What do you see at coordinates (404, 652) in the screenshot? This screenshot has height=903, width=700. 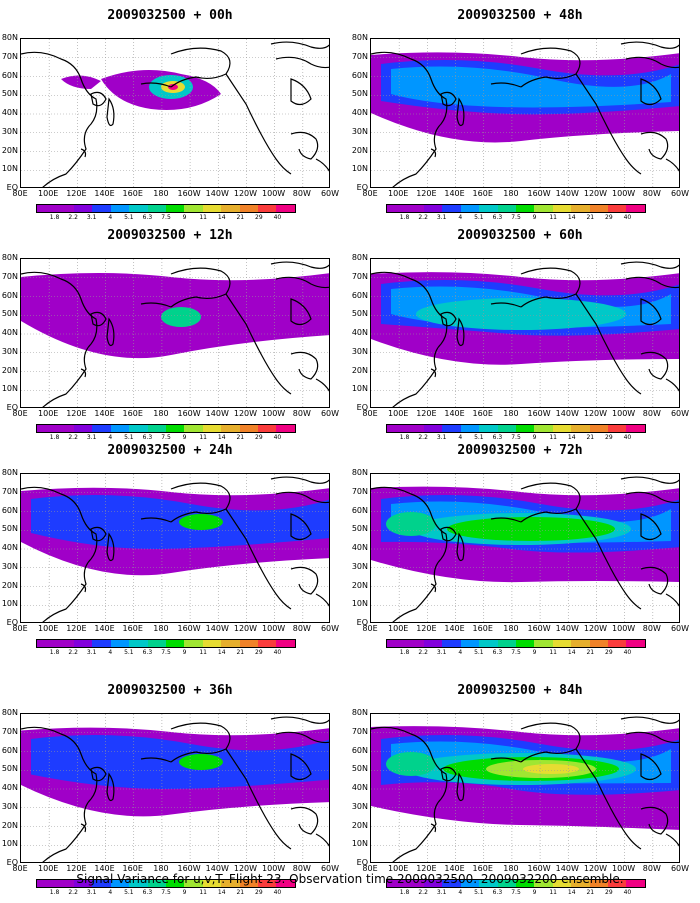 I see `colorbar-label: 1.8` at bounding box center [404, 652].